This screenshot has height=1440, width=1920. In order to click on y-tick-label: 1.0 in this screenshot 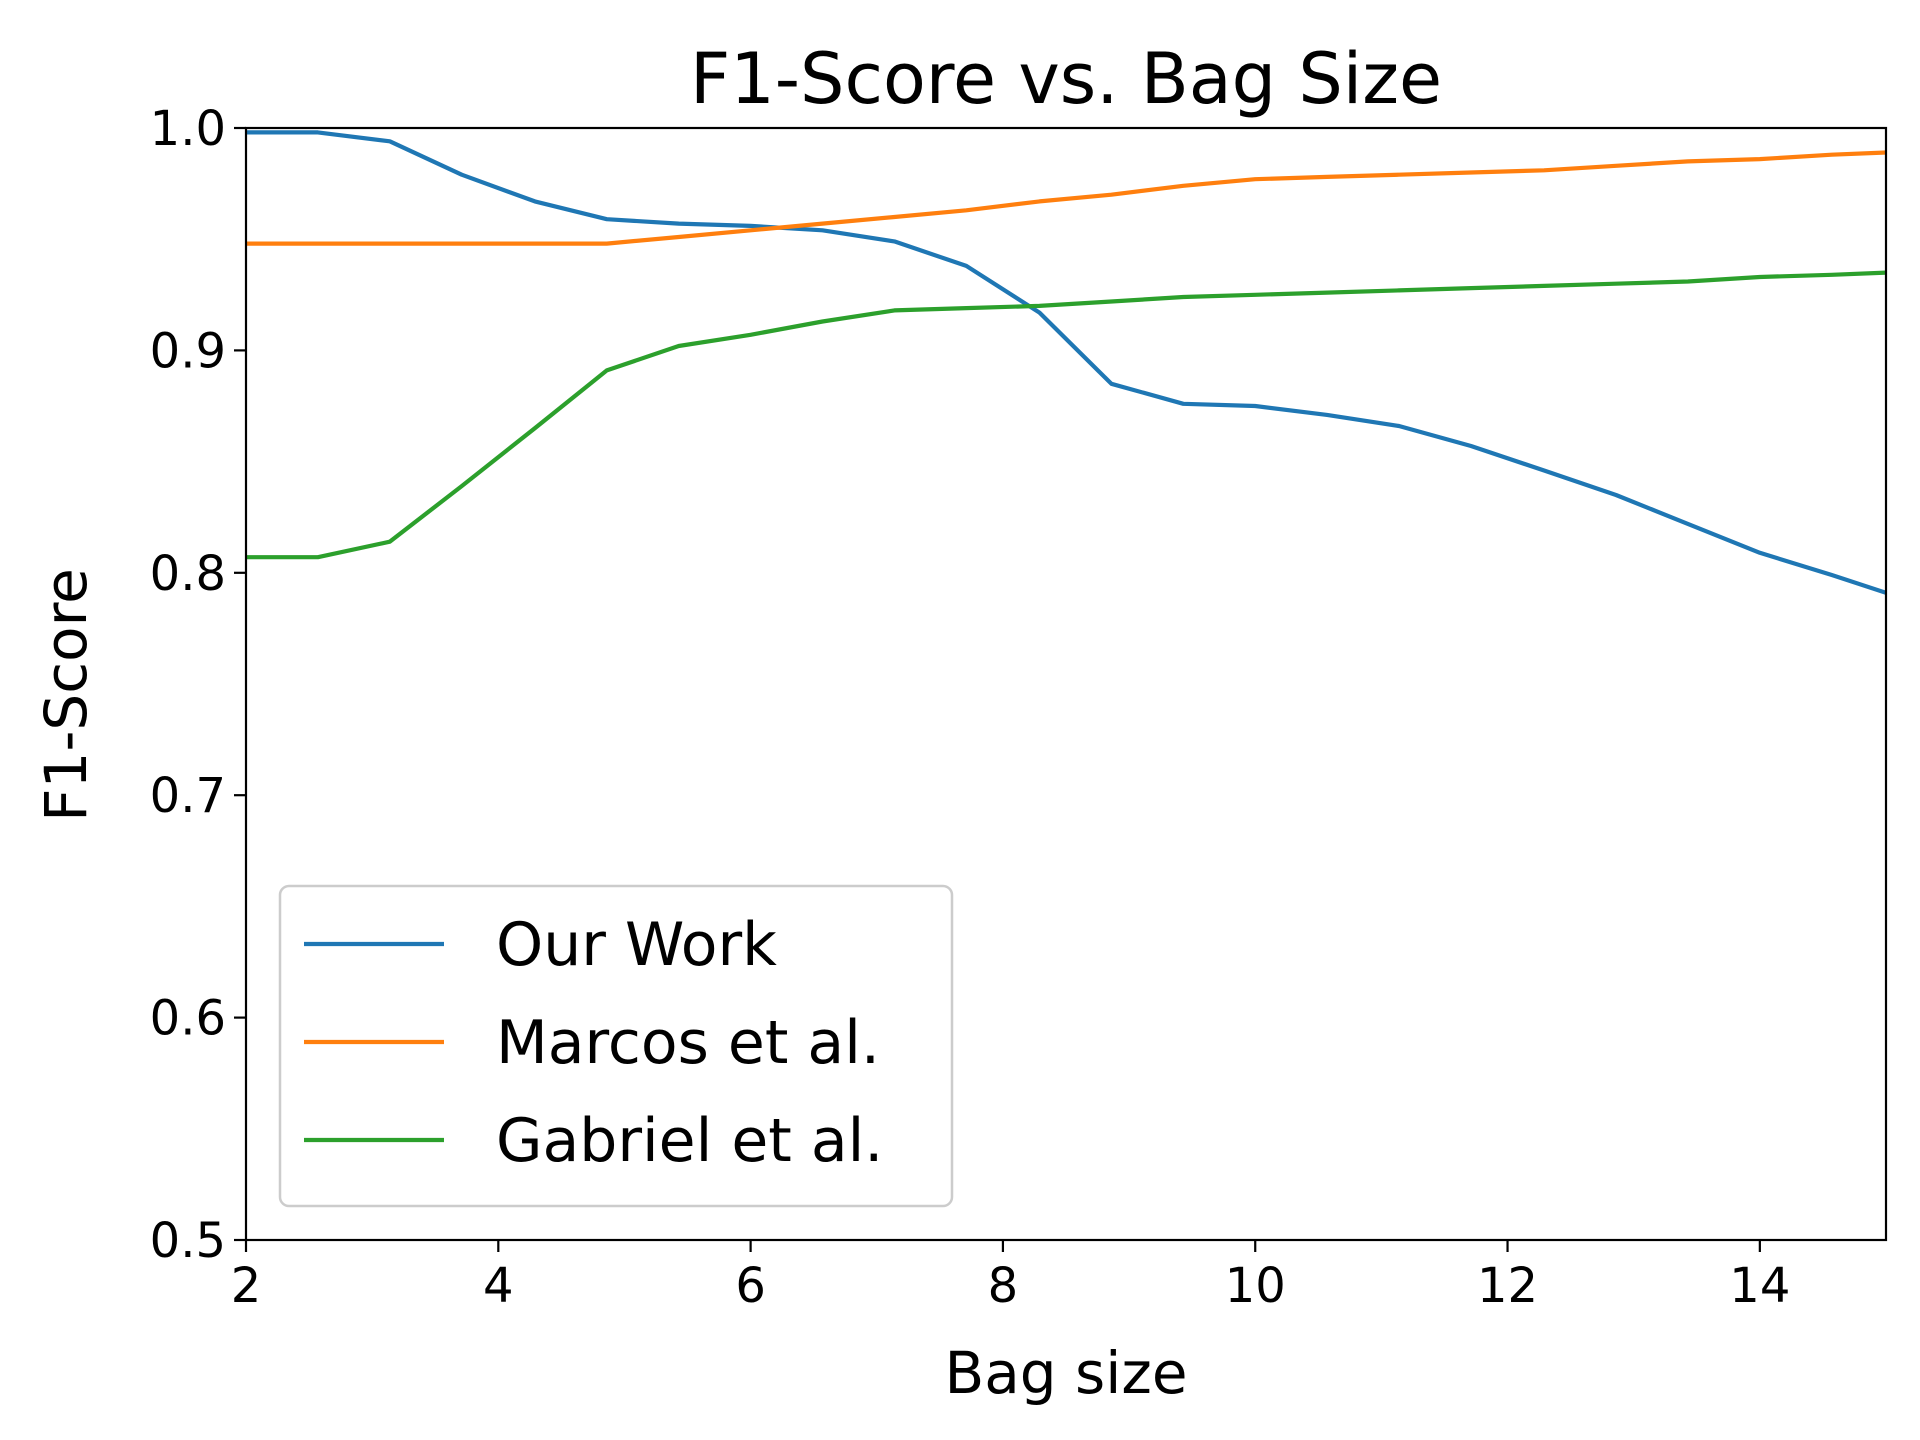, I will do `click(188, 129)`.